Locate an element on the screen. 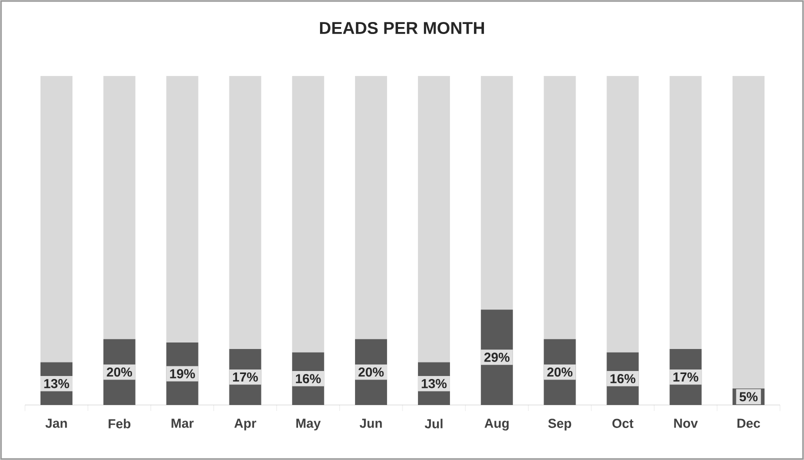 The width and height of the screenshot is (804, 460). x-tick-label: Aug is located at coordinates (496, 424).